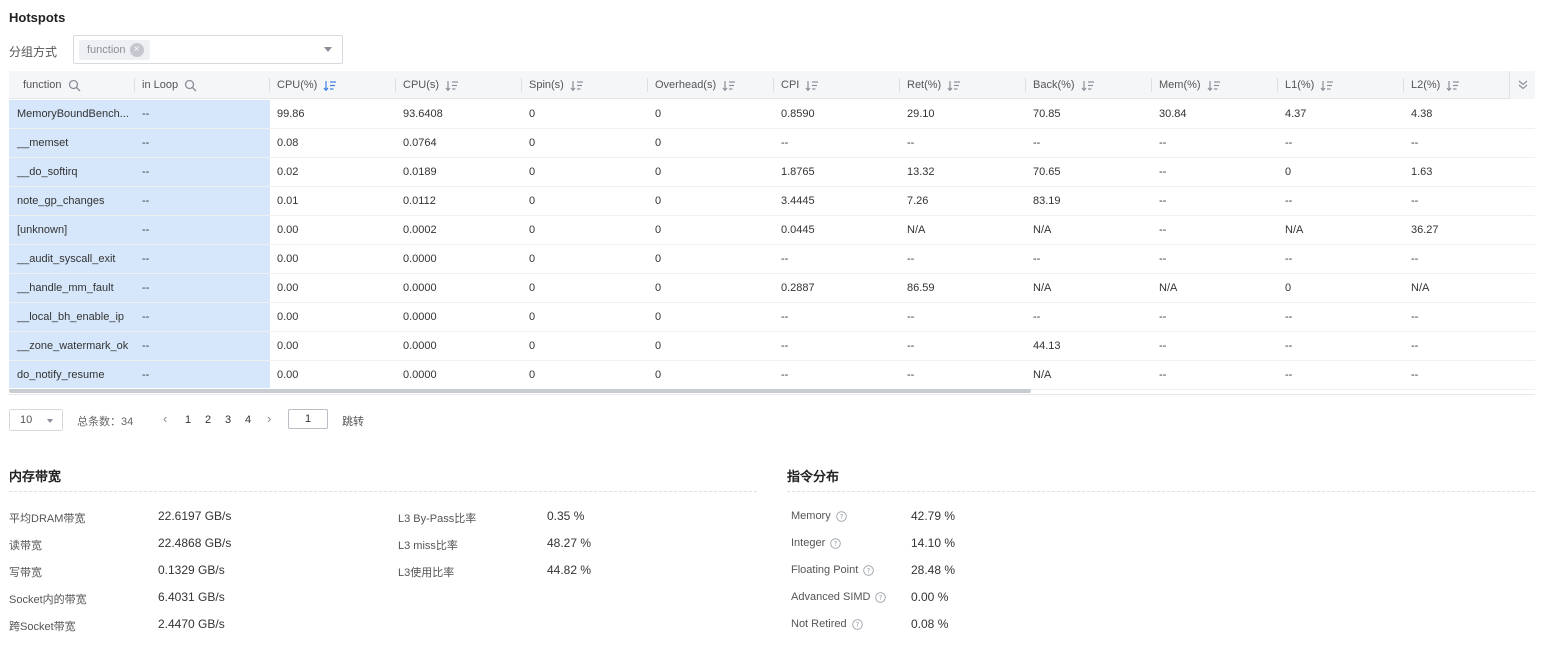 This screenshot has width=1543, height=650. I want to click on metric-label: Socket内的带宽, so click(48, 599).